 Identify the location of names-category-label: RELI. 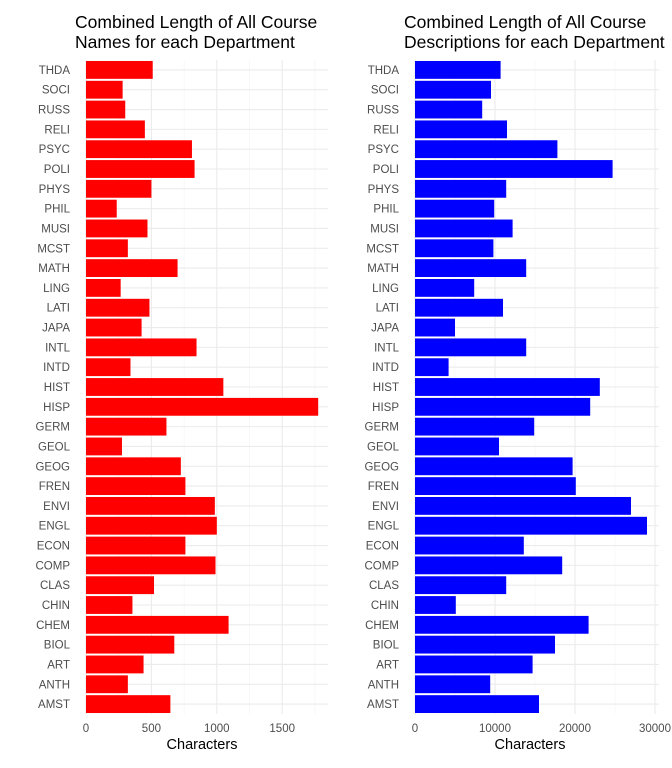
(57, 130).